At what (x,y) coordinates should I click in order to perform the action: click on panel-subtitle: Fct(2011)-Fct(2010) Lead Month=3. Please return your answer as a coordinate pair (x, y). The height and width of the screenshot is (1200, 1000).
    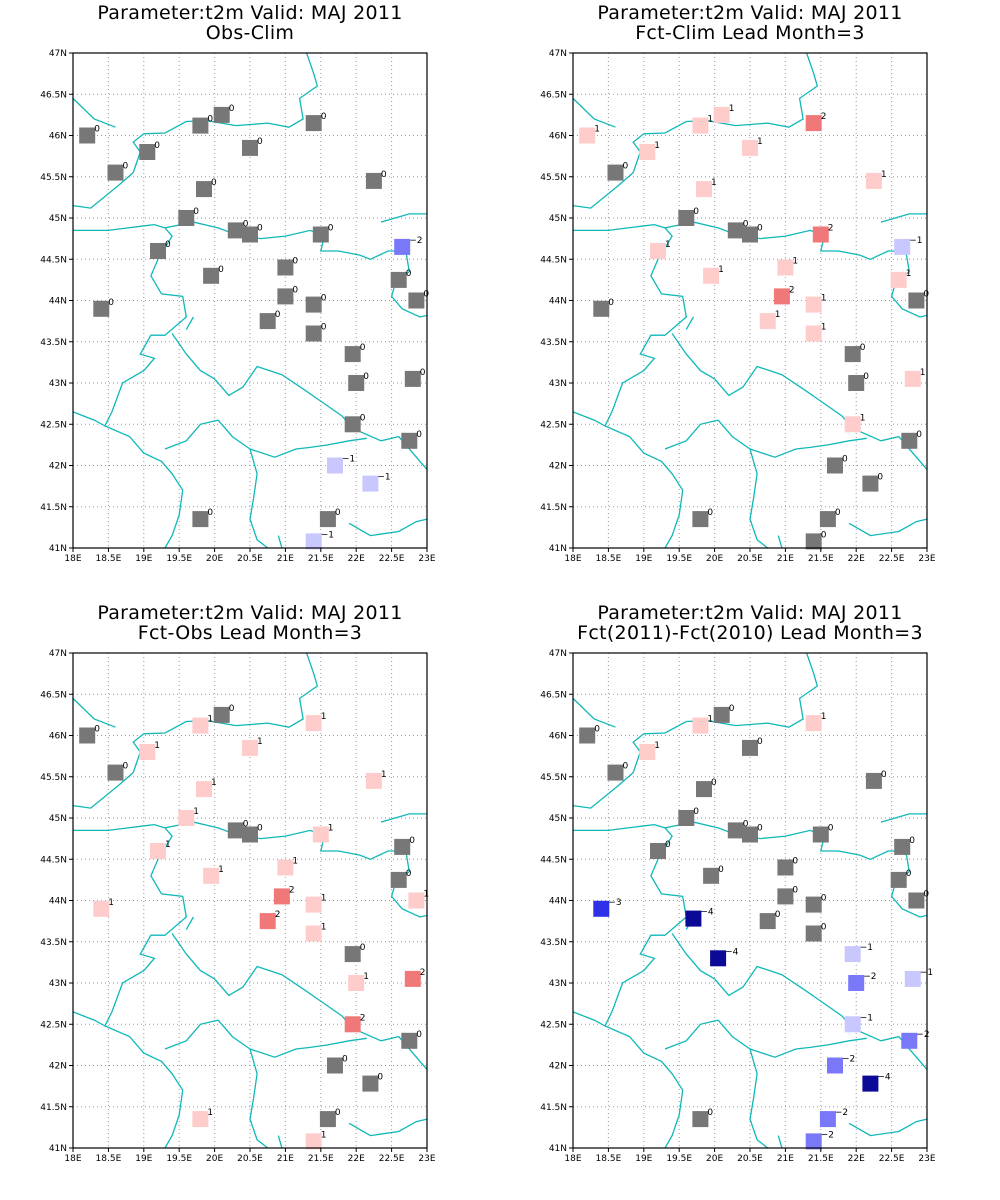
    Looking at the image, I should click on (750, 633).